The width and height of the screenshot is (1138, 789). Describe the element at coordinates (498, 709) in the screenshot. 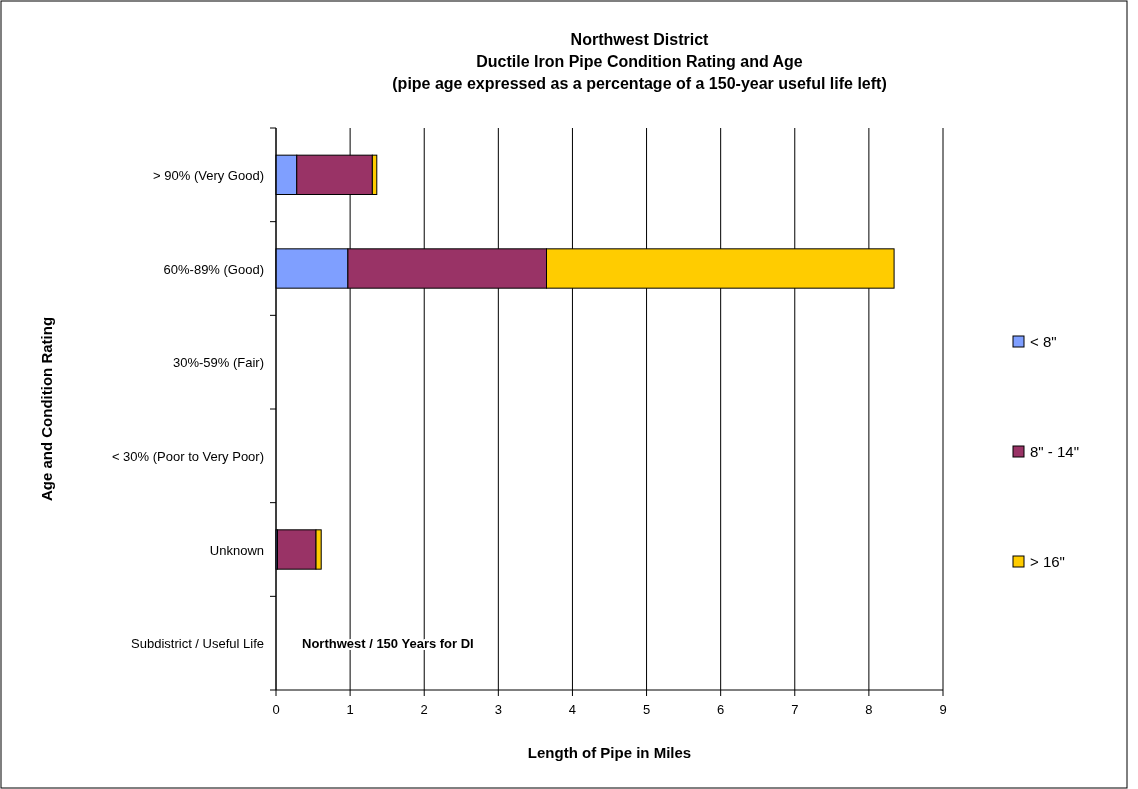

I see `x-tick-label: 3` at that location.